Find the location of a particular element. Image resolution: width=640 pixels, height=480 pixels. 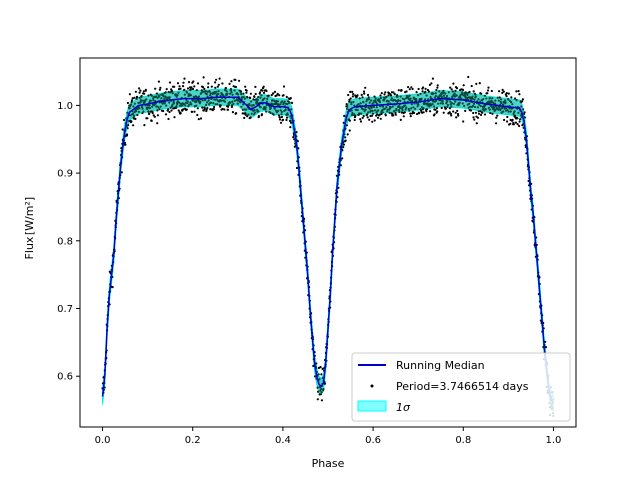

legend-frame is located at coordinates (461, 387).